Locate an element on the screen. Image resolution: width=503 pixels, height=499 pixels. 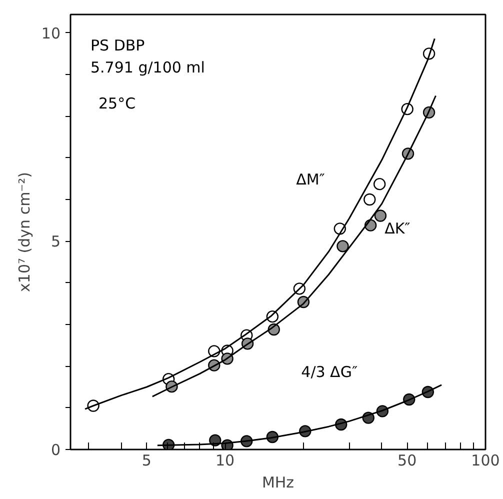
y-axis-title: x10⁷ (dyn cm⁻²) is located at coordinates (24, 232).